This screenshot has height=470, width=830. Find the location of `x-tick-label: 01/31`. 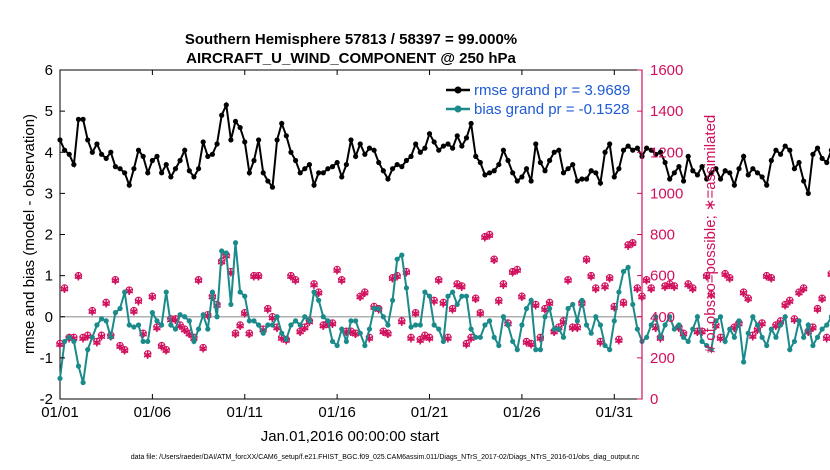

x-tick-label: 01/31 is located at coordinates (615, 412).